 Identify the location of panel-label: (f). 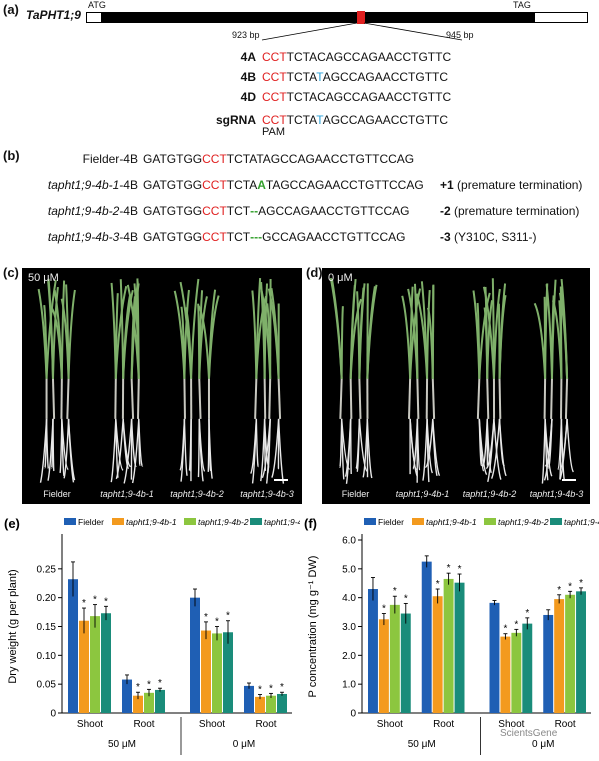
(310, 523).